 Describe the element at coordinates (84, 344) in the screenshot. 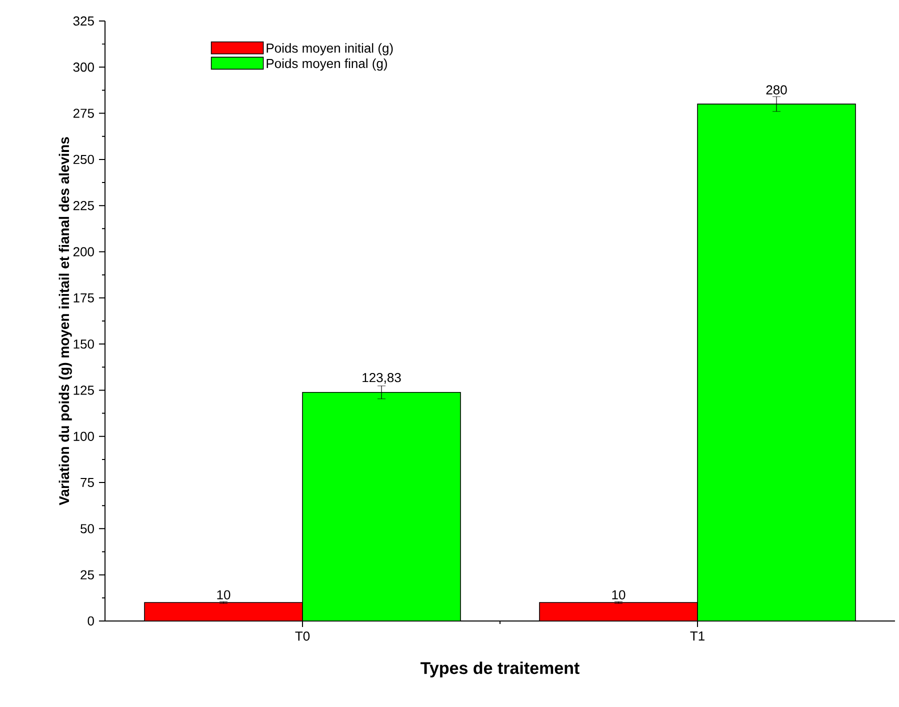

I see `y-tick-label: 150` at that location.